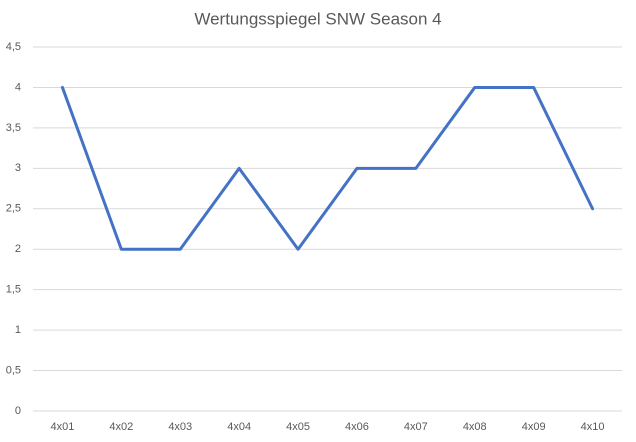  I want to click on y-tick-label: 3,5, so click(13, 128).